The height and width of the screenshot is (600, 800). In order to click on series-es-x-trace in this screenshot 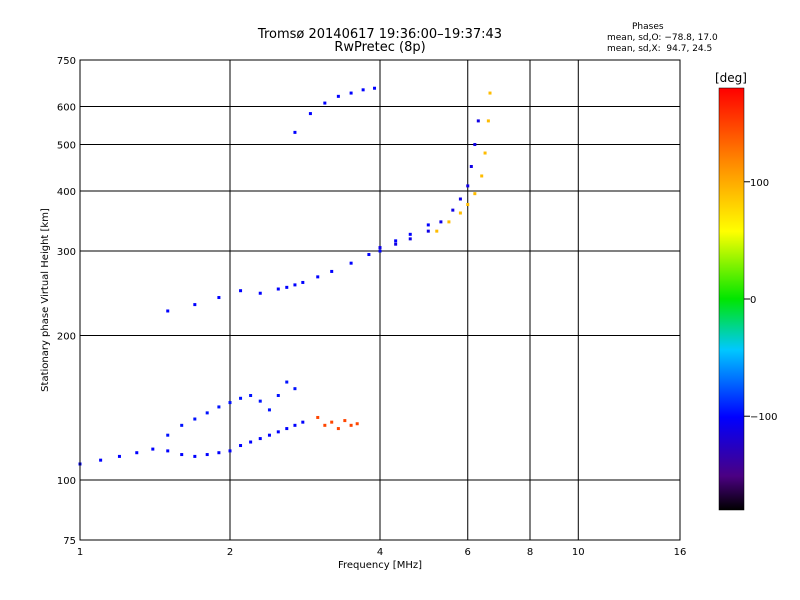, I will do `click(337, 423)`.